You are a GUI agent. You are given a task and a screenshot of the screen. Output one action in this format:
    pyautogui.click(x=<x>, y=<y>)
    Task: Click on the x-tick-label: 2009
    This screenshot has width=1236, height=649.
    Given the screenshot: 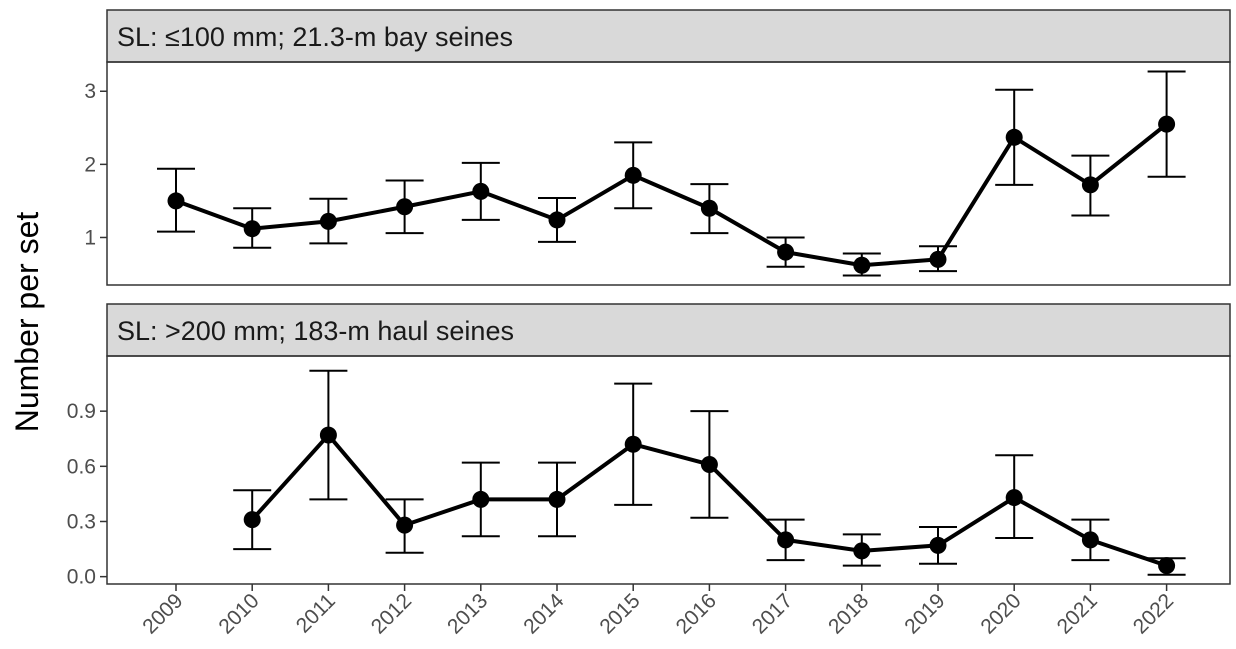 What is the action you would take?
    pyautogui.click(x=162, y=613)
    